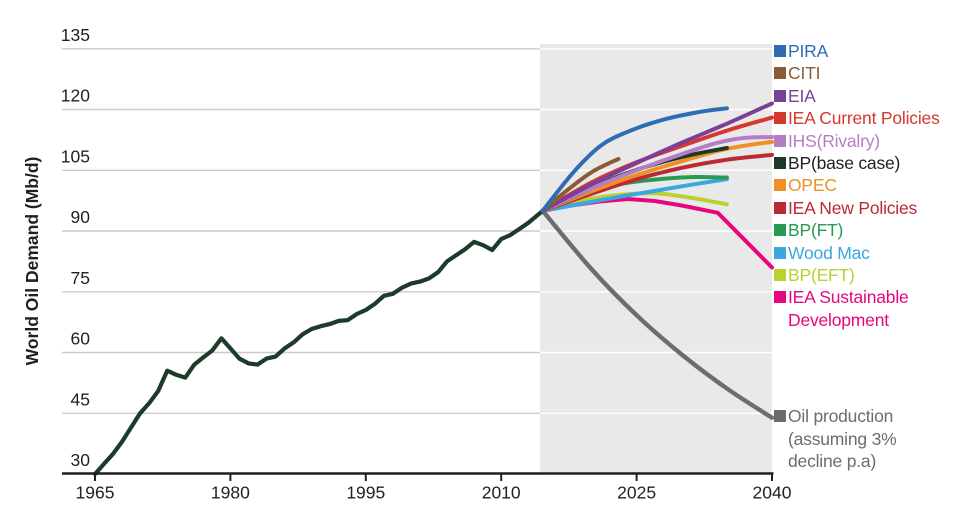  What do you see at coordinates (864, 275) in the screenshot?
I see `legend-item-bp-eft: BP(EFT)` at bounding box center [864, 275].